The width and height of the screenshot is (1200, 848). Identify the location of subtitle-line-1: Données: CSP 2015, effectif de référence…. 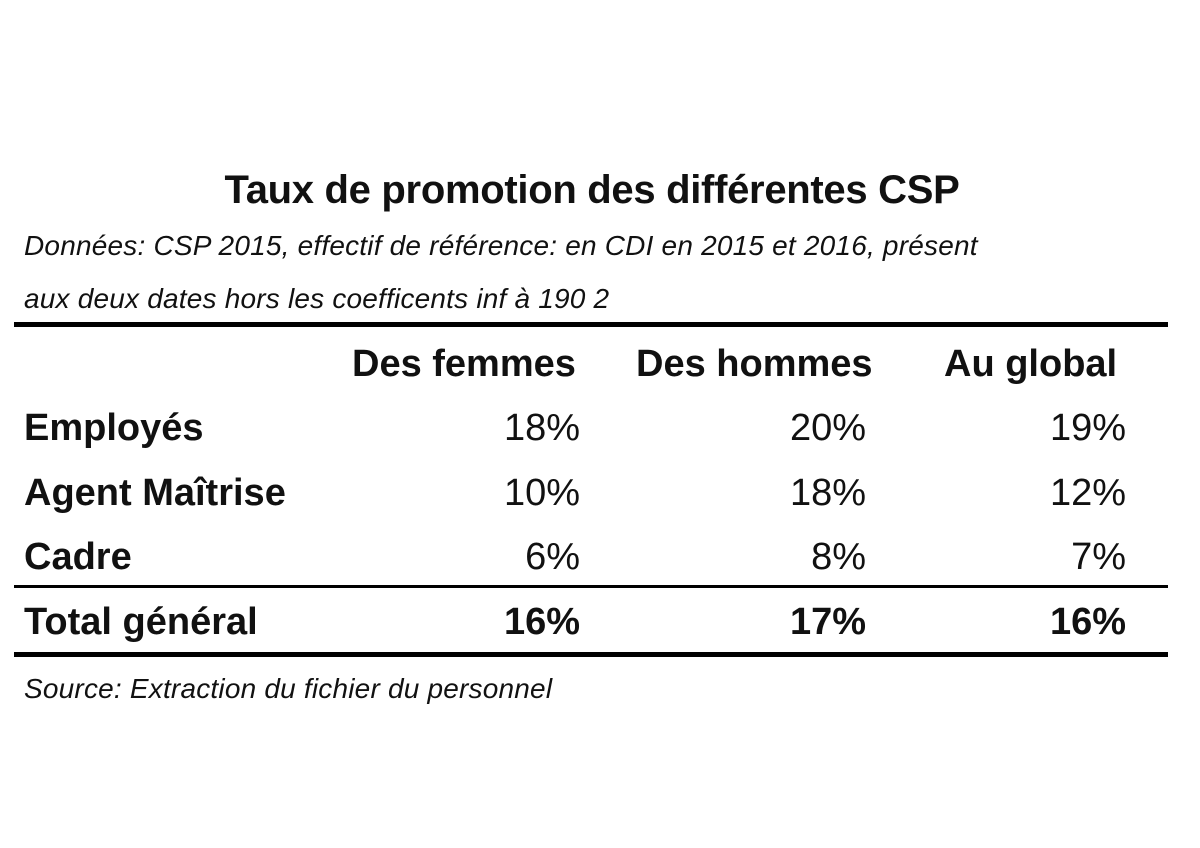
(501, 245).